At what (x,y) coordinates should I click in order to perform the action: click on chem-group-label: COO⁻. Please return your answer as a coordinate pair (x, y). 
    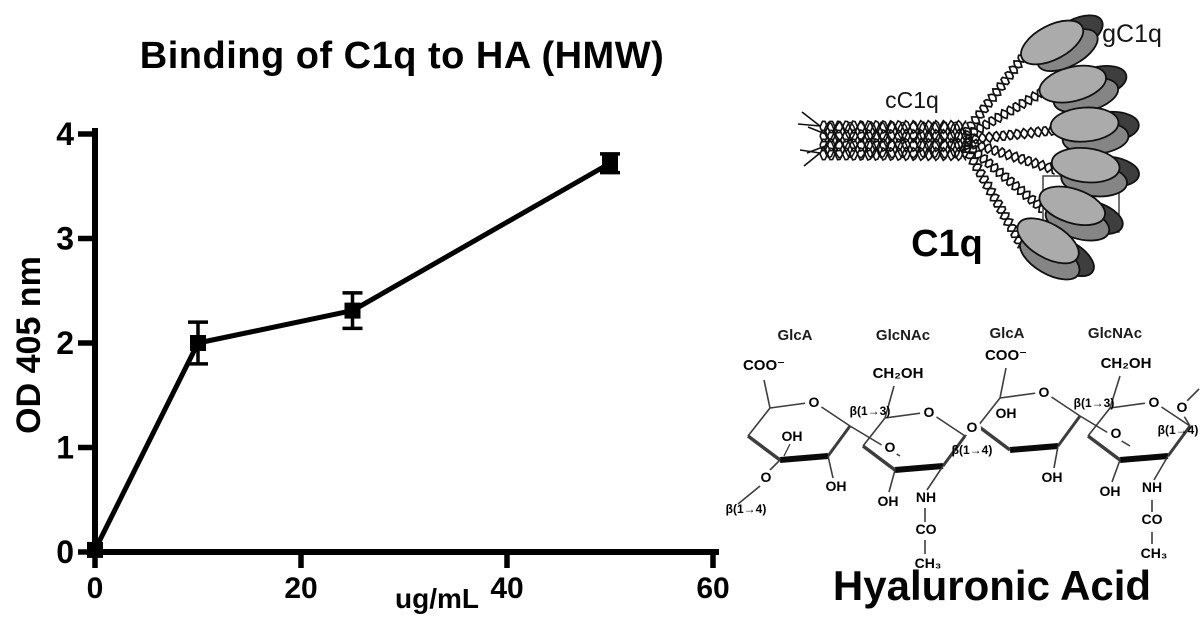
    Looking at the image, I should click on (1006, 355).